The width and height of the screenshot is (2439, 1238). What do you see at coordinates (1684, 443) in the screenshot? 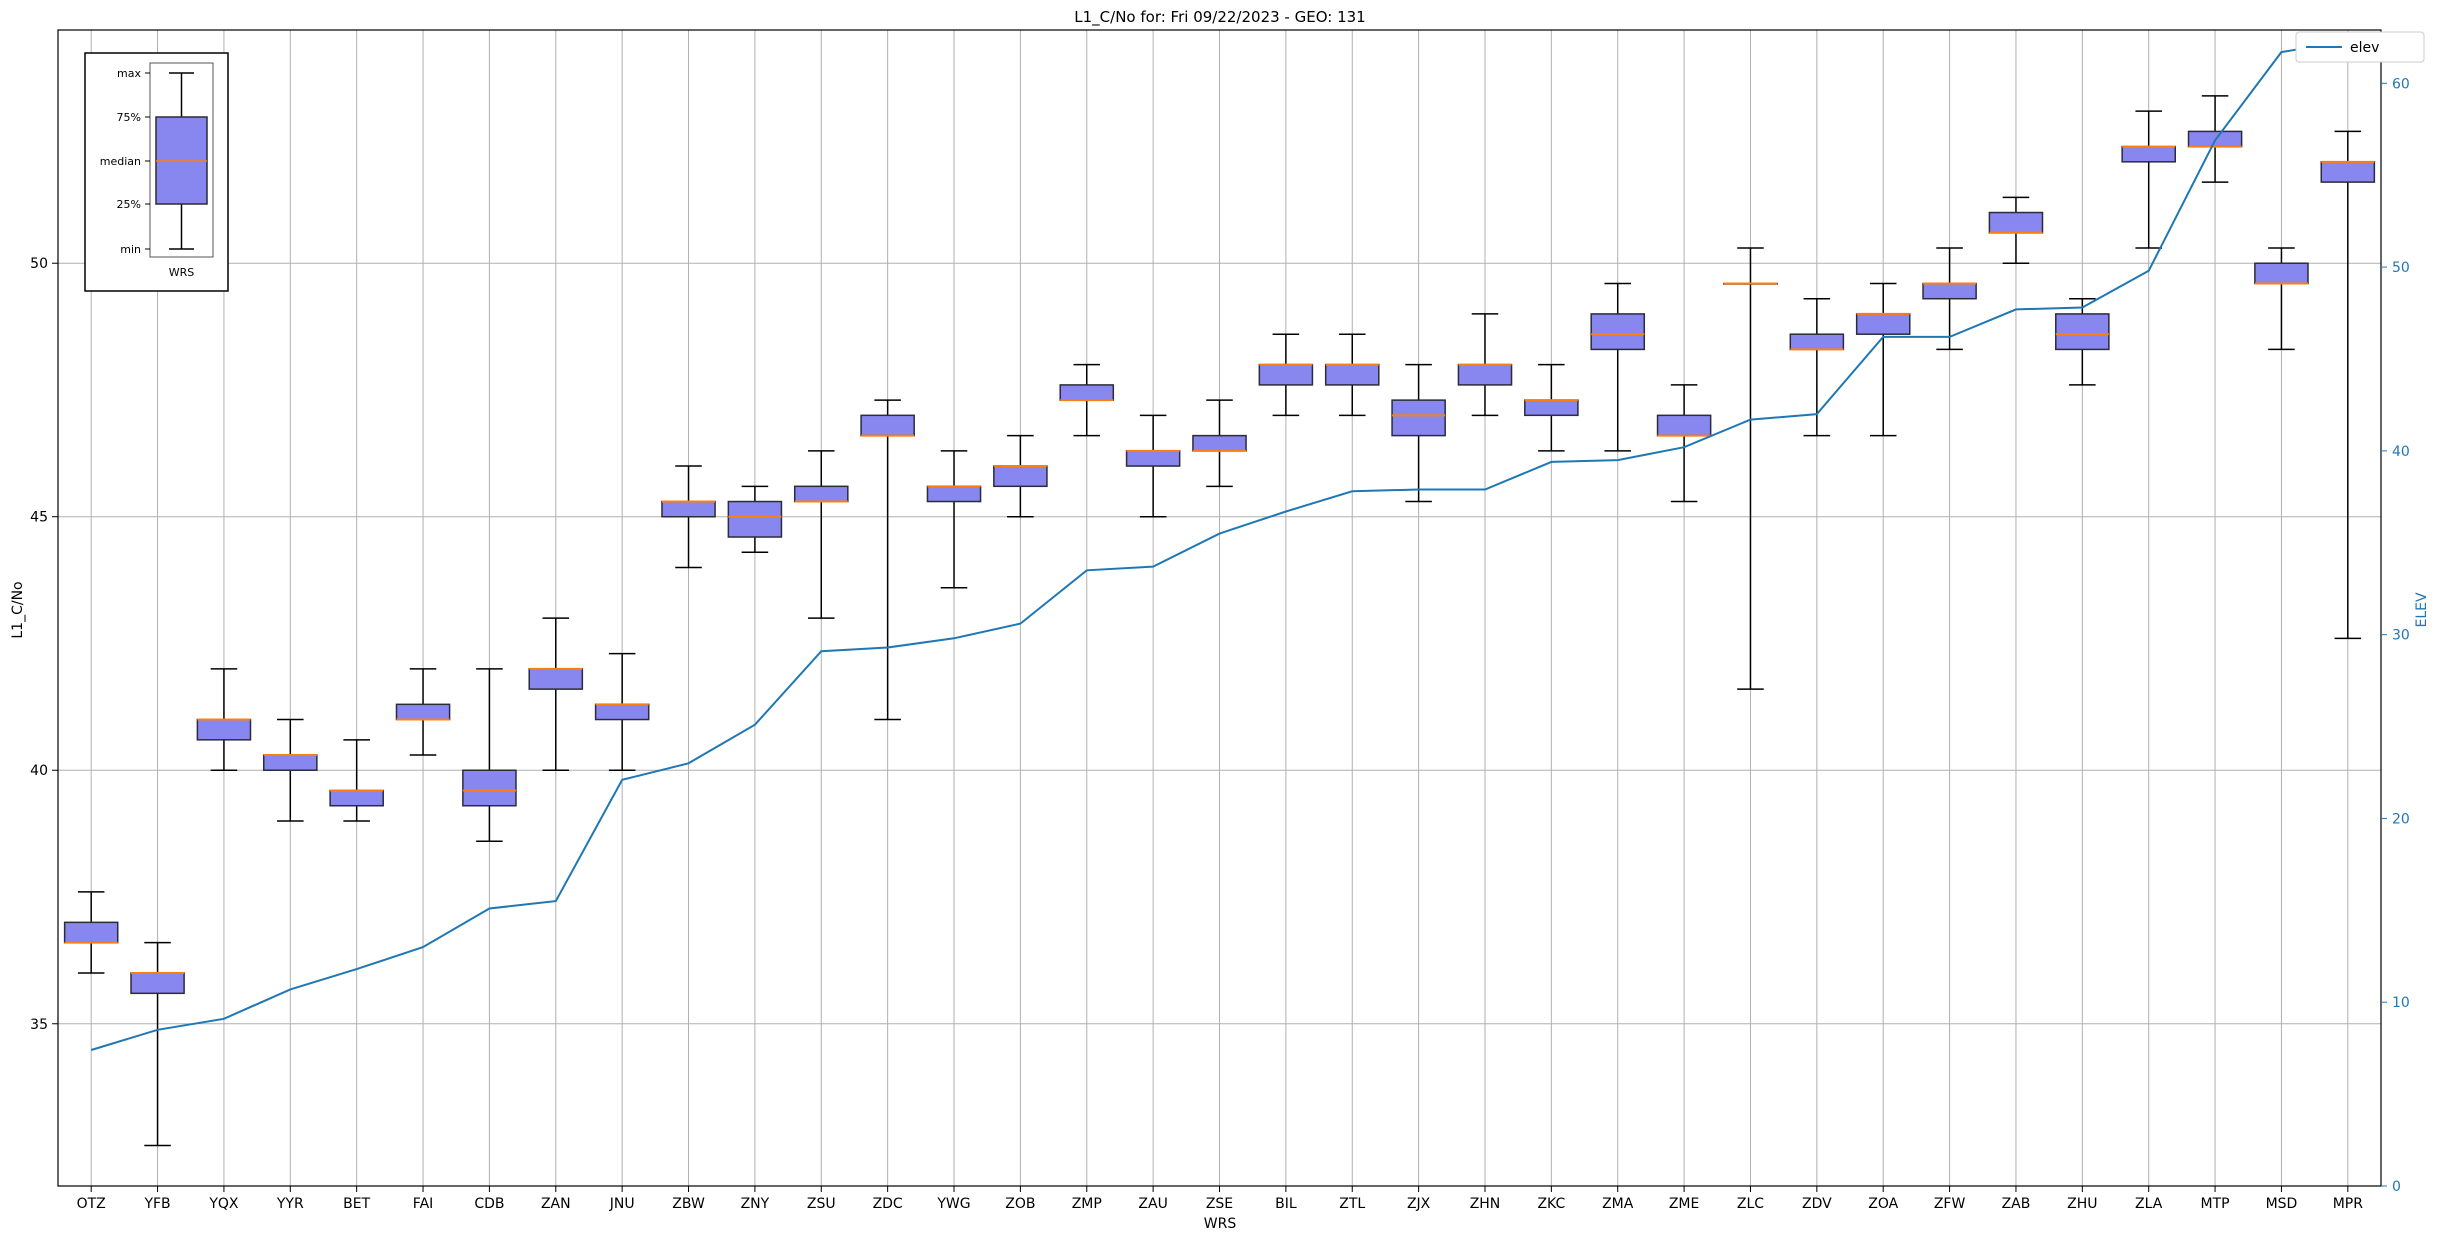
I see `box-zme` at bounding box center [1684, 443].